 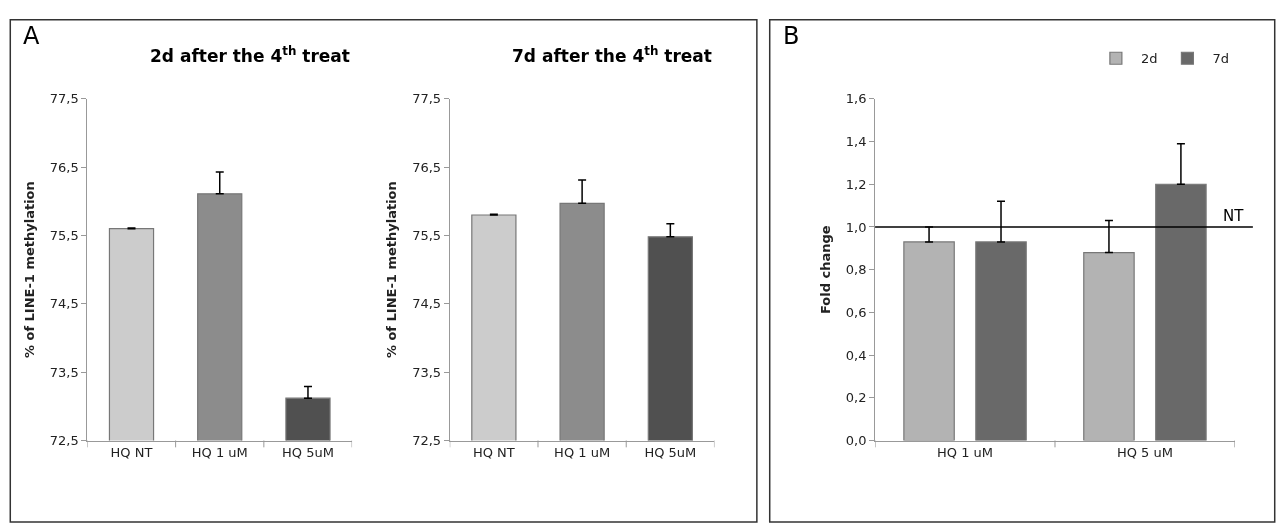 I want to click on text: B, so click(x=791, y=36).